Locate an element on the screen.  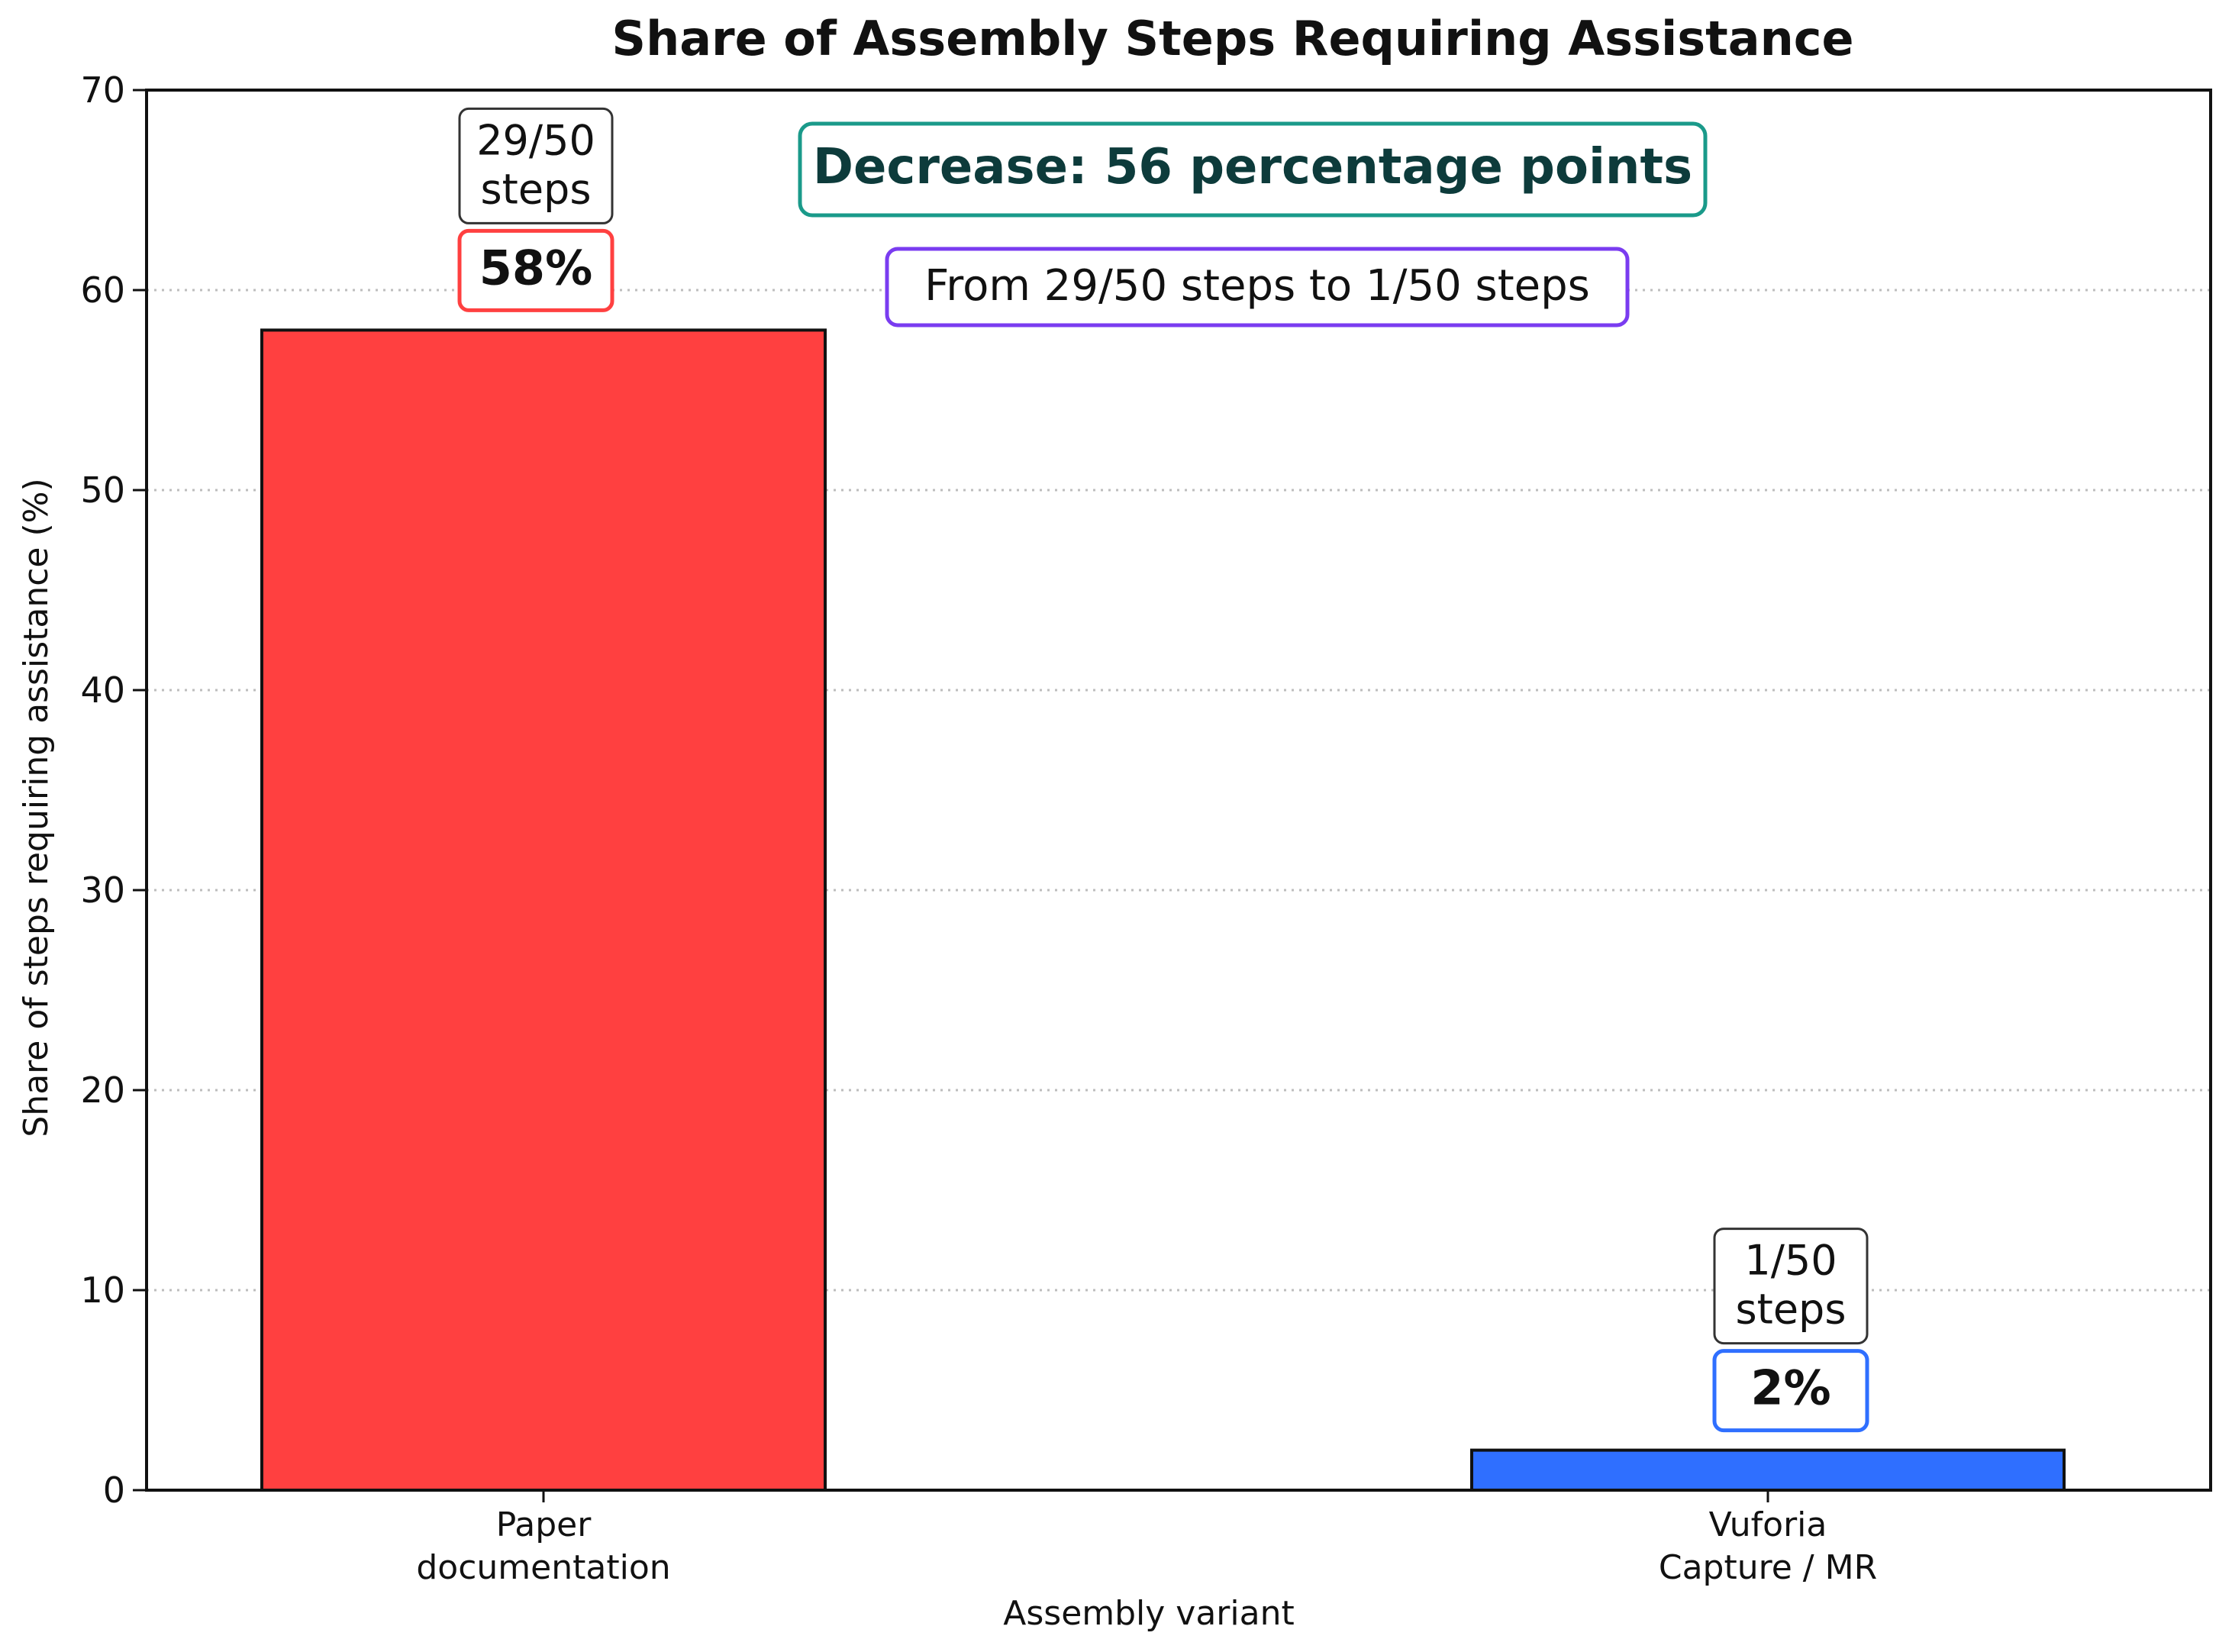
x-tick-label: Vuforia is located at coordinates (1768, 1524).